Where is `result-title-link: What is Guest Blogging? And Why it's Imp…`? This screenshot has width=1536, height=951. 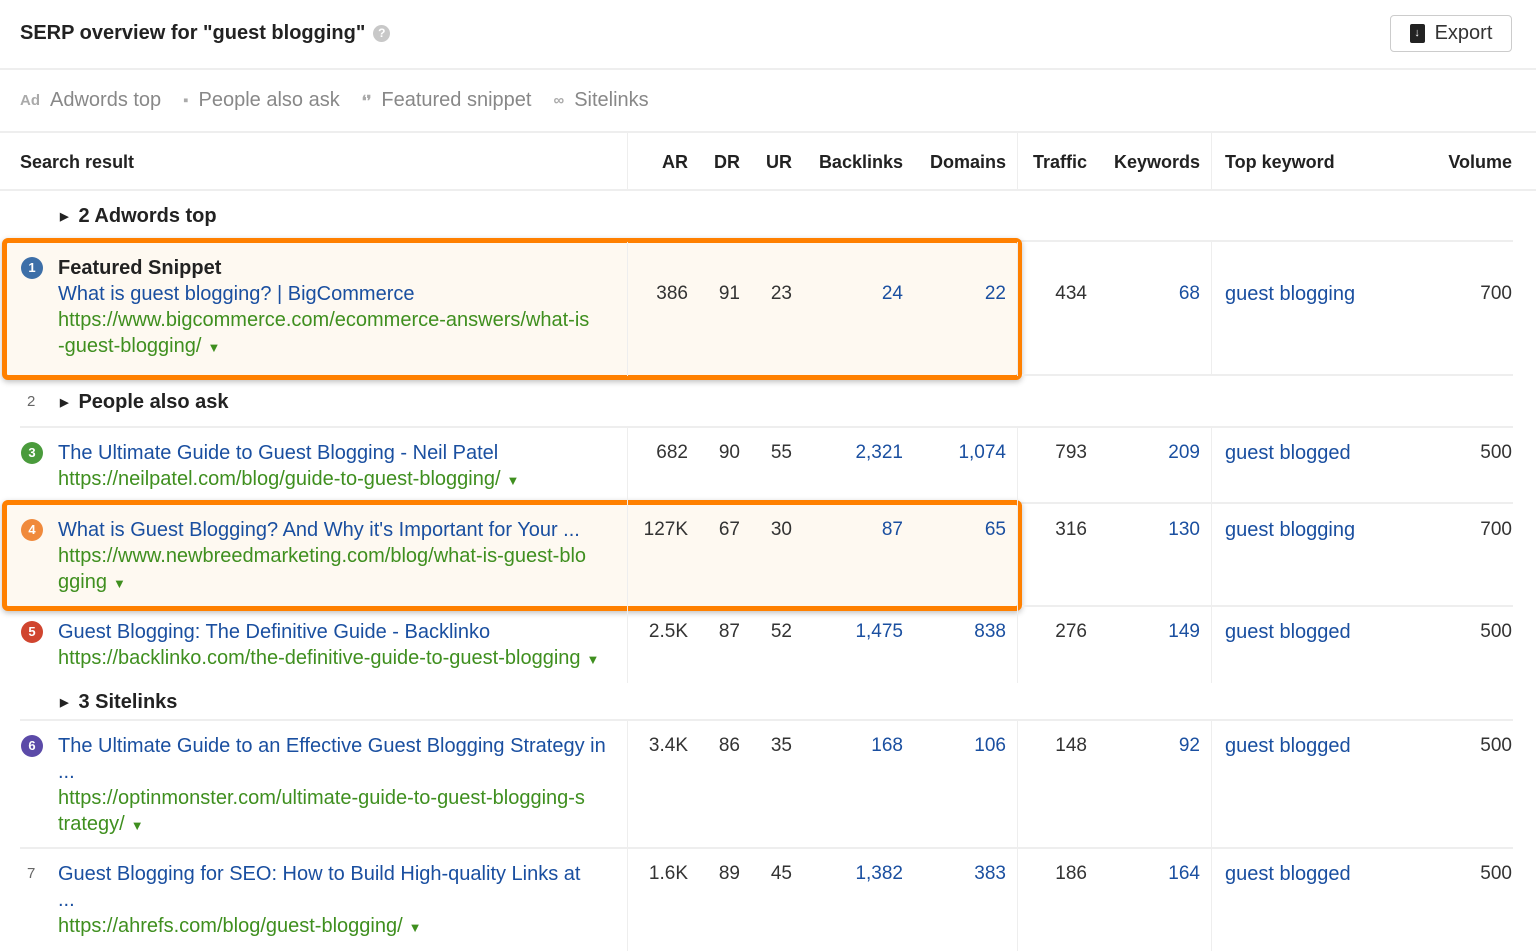
result-title-link: What is Guest Blogging? And Why it's Imp… is located at coordinates (319, 530).